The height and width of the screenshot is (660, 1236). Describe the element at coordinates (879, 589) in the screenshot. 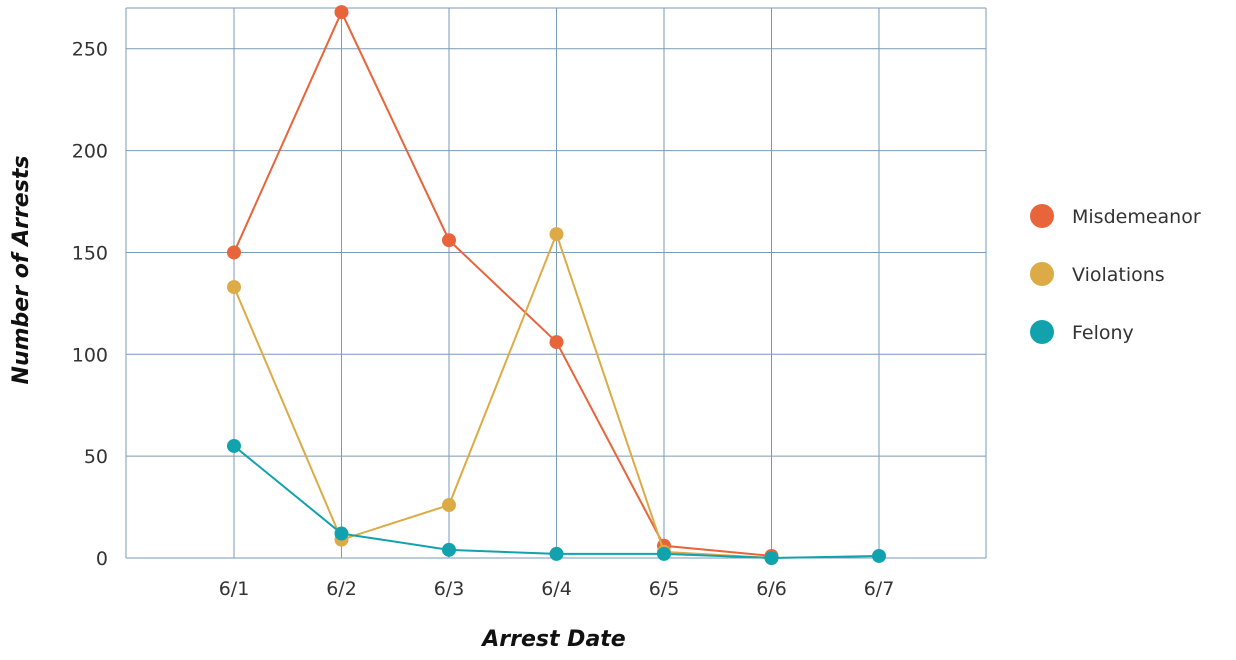

I see `x-tick-label: 6/7` at that location.